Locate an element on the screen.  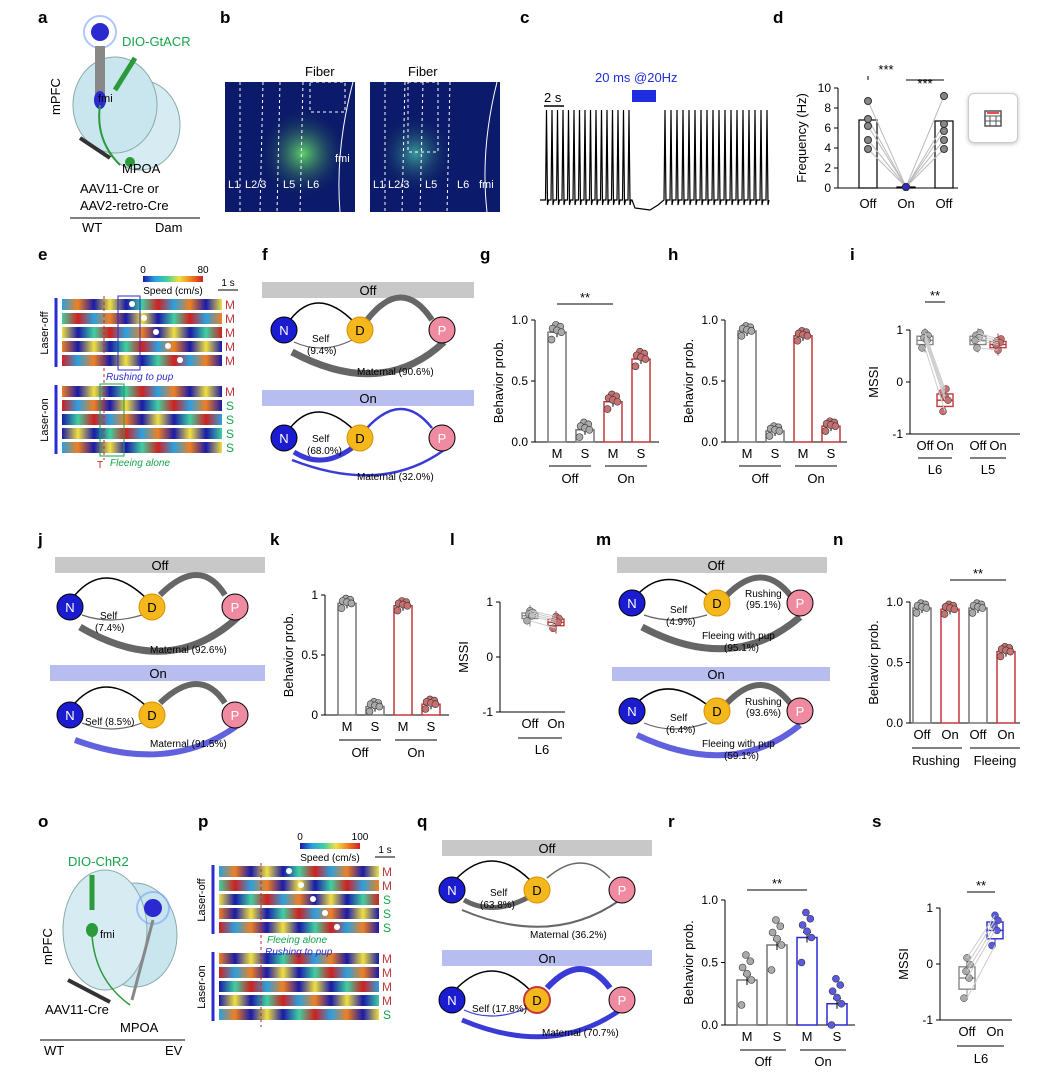
fleeing-off-pct: (95.1%) is located at coordinates (741, 648).